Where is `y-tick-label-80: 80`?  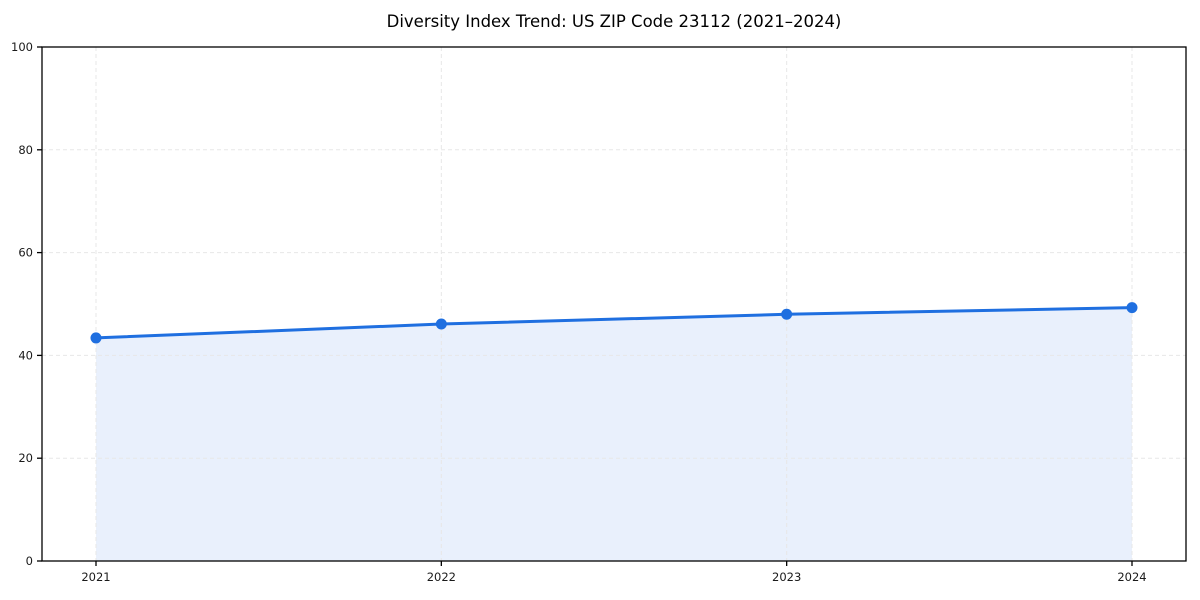 y-tick-label-80: 80 is located at coordinates (25, 150).